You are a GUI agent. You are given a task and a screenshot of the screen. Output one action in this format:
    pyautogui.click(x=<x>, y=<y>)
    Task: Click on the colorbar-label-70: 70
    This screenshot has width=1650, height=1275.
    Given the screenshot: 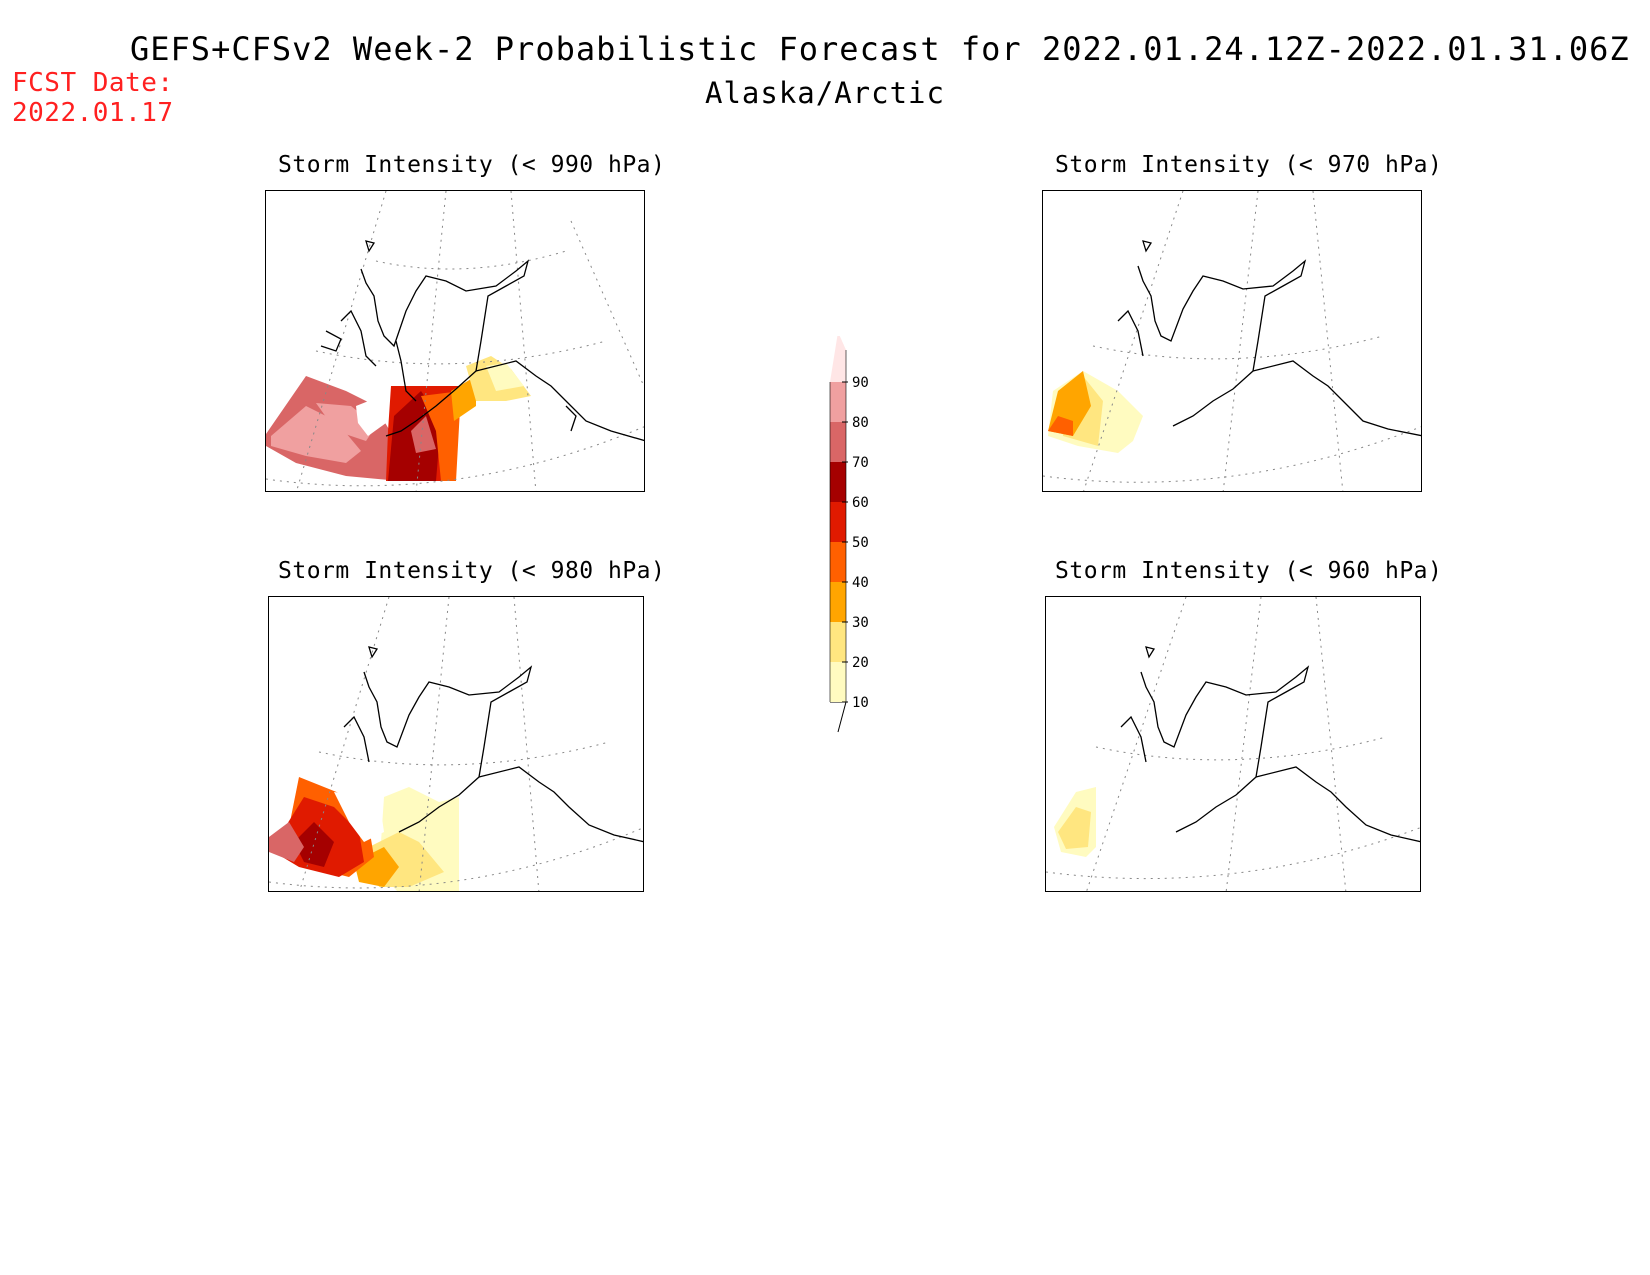 What is the action you would take?
    pyautogui.click(x=860, y=463)
    